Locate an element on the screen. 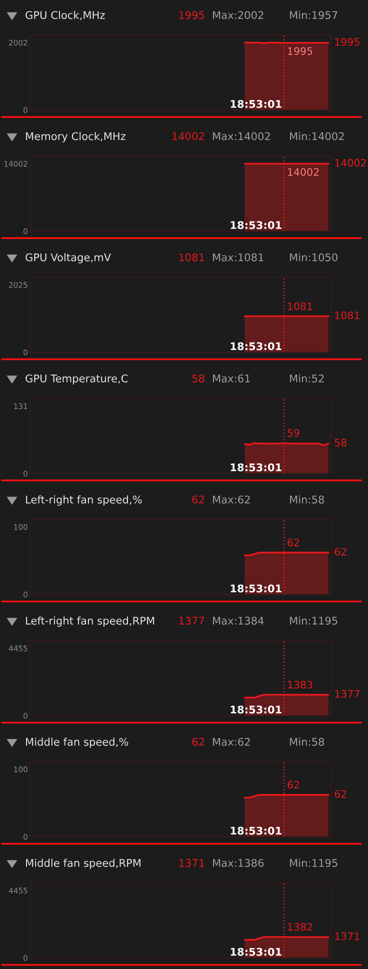  text: 1995 is located at coordinates (191, 15).